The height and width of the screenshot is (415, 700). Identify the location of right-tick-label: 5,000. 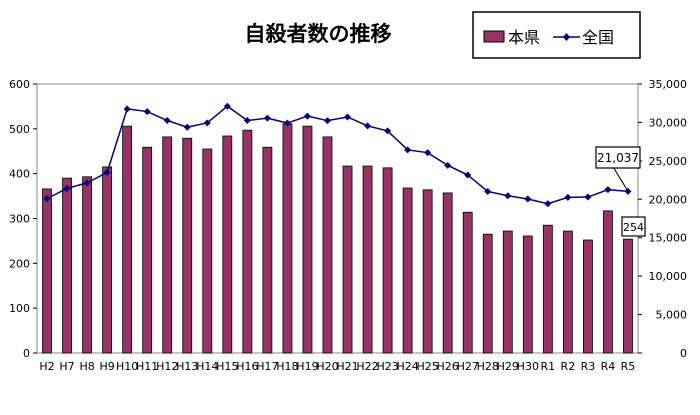
(672, 315).